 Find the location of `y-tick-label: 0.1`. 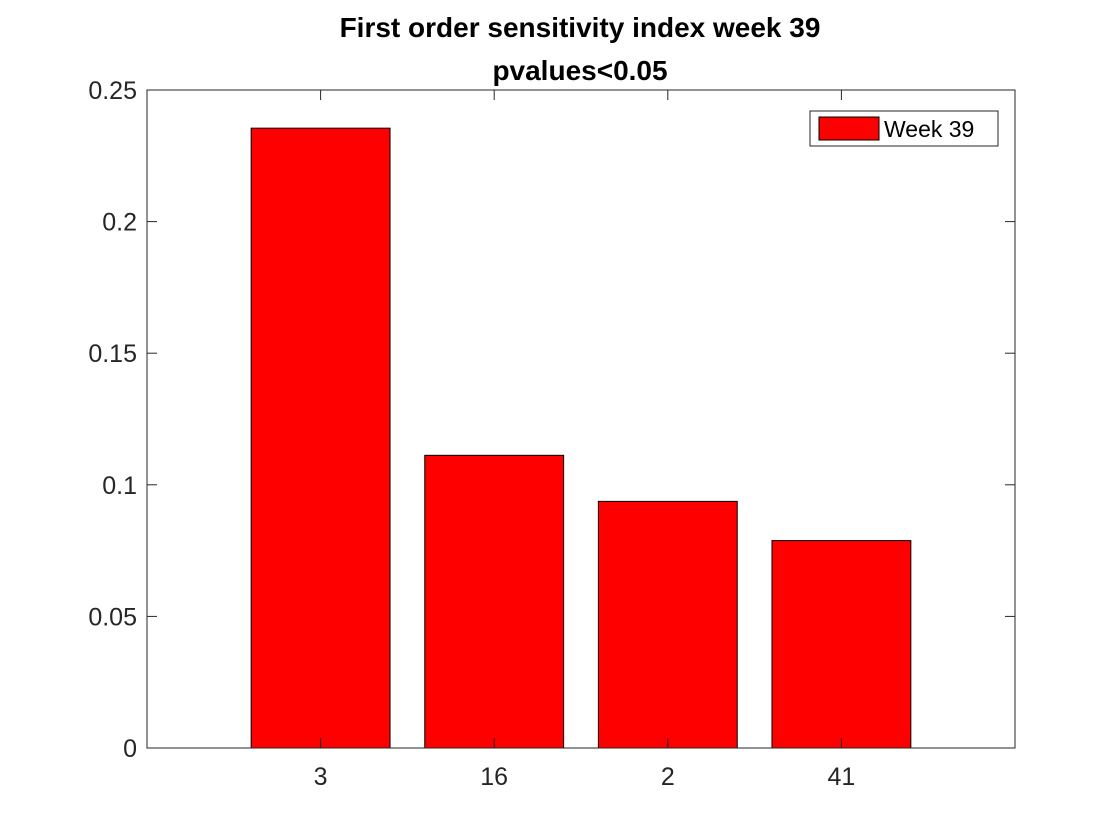

y-tick-label: 0.1 is located at coordinates (119, 486).